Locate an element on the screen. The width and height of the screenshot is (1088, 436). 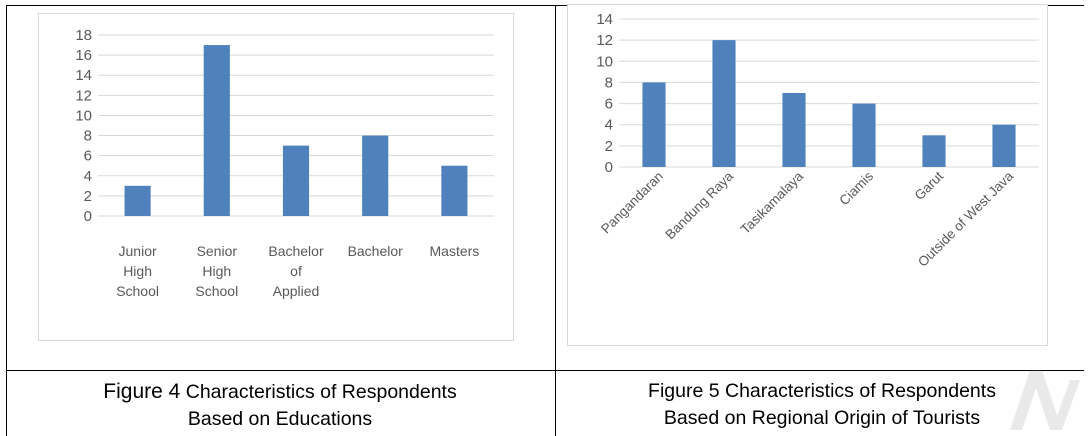
x-tick-label: Tasikamalaya is located at coordinates (772, 202).